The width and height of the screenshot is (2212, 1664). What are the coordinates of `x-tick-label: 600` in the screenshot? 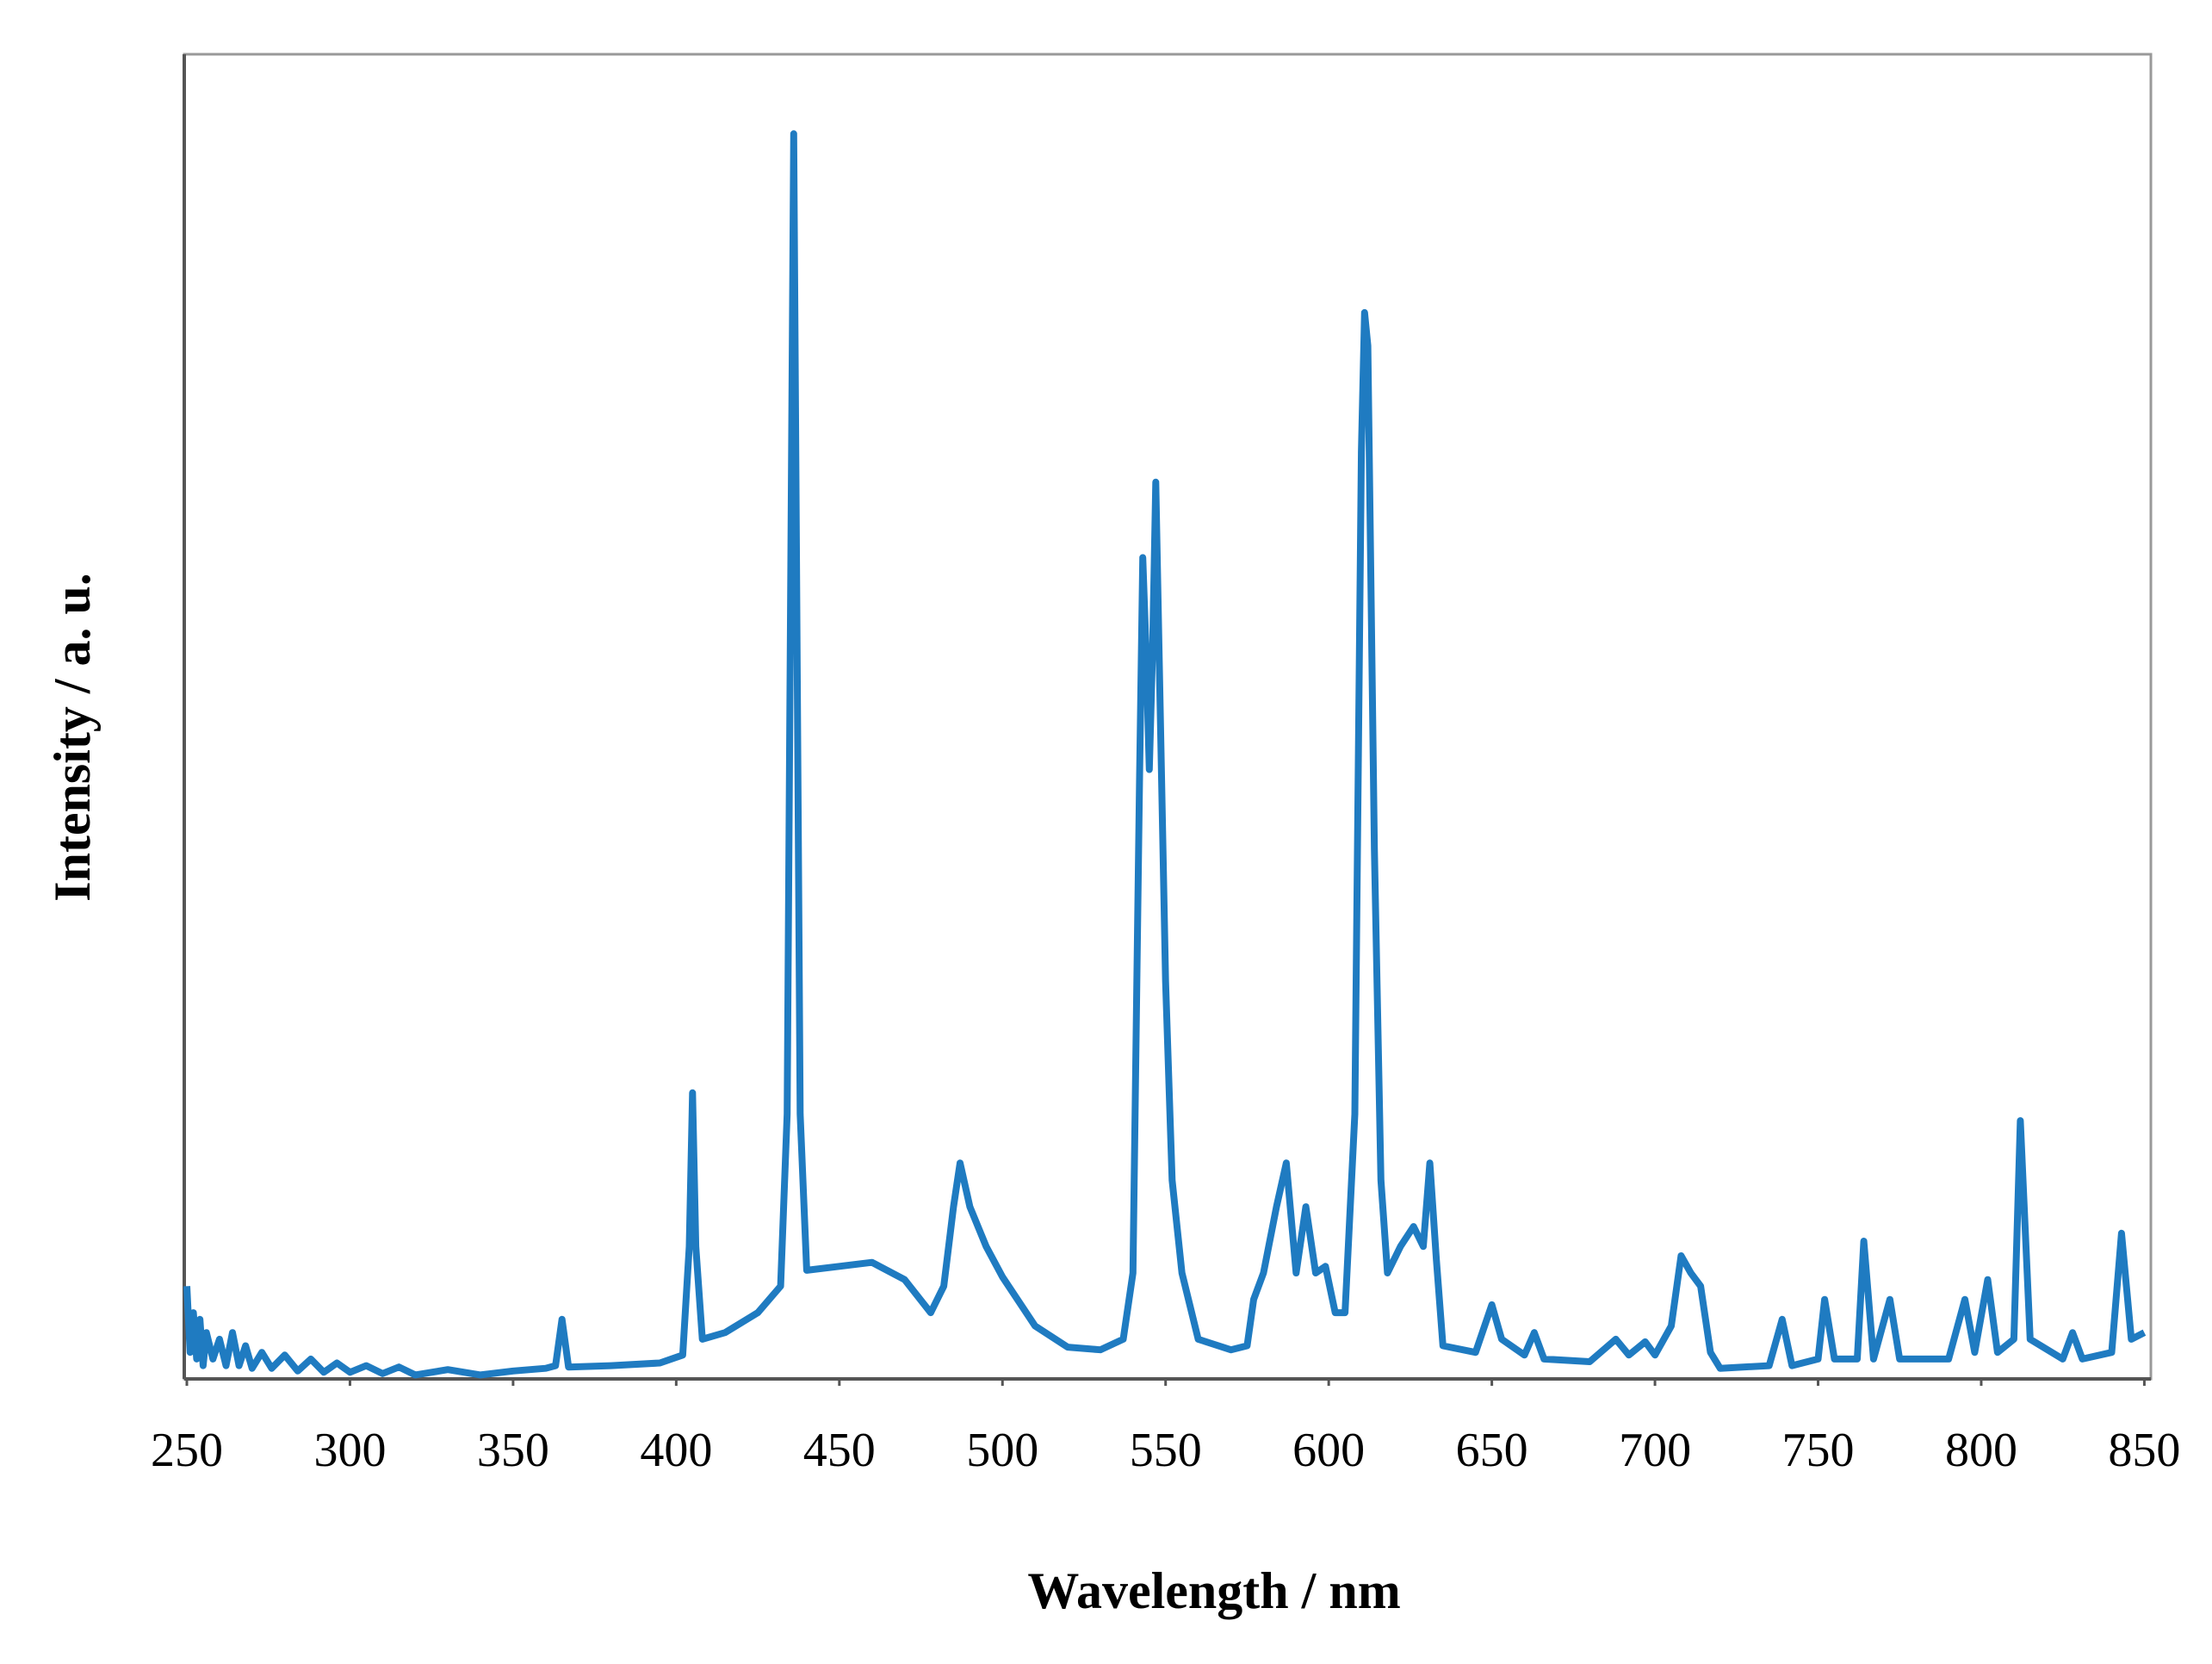 It's located at (1328, 1450).